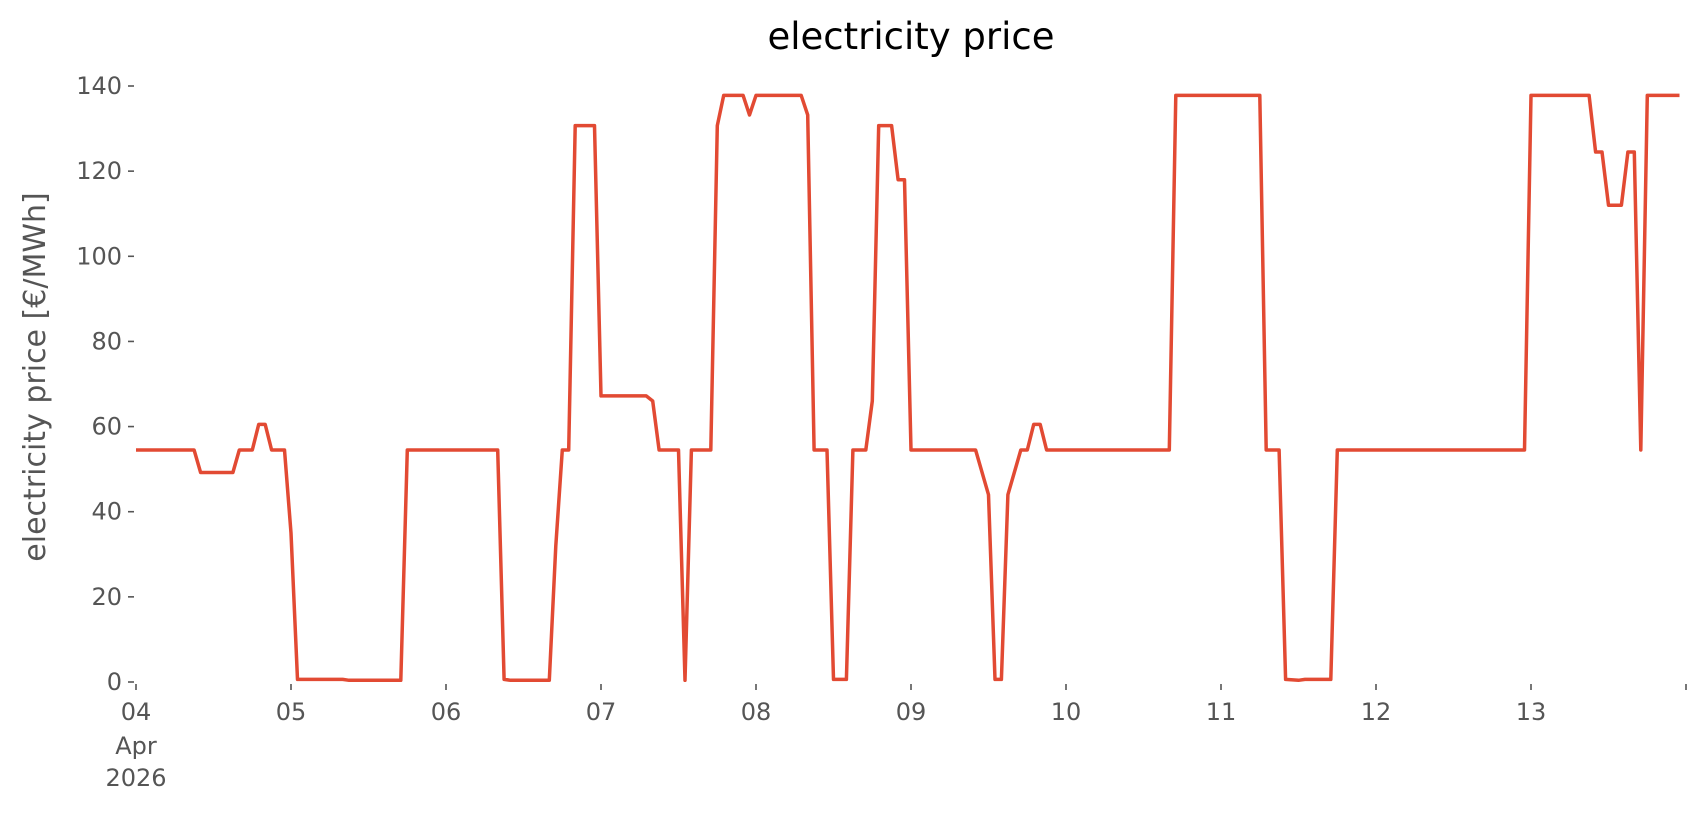  Describe the element at coordinates (106, 597) in the screenshot. I see `y-tick-label: 20` at that location.